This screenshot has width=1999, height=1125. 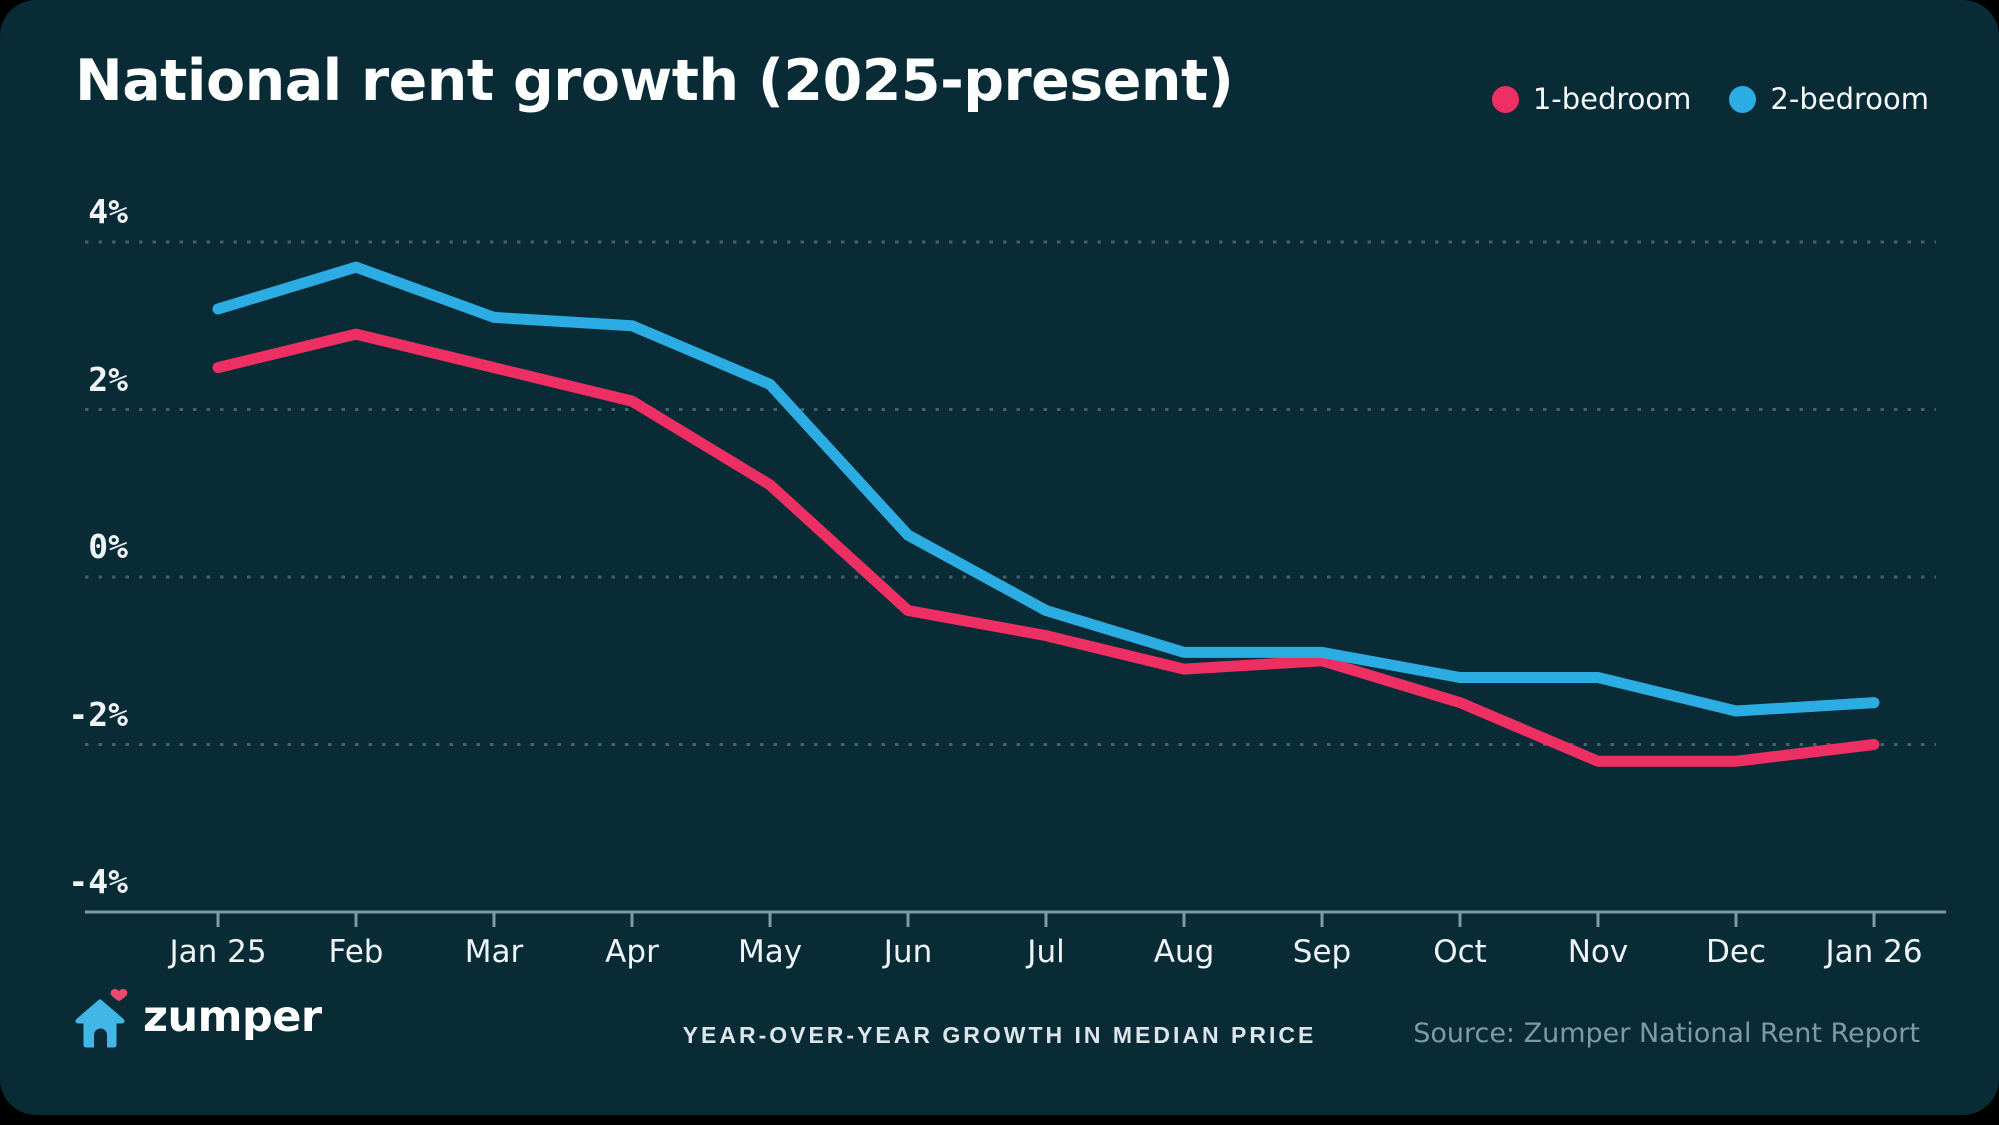 What do you see at coordinates (770, 952) in the screenshot?
I see `x-tick-label: May` at bounding box center [770, 952].